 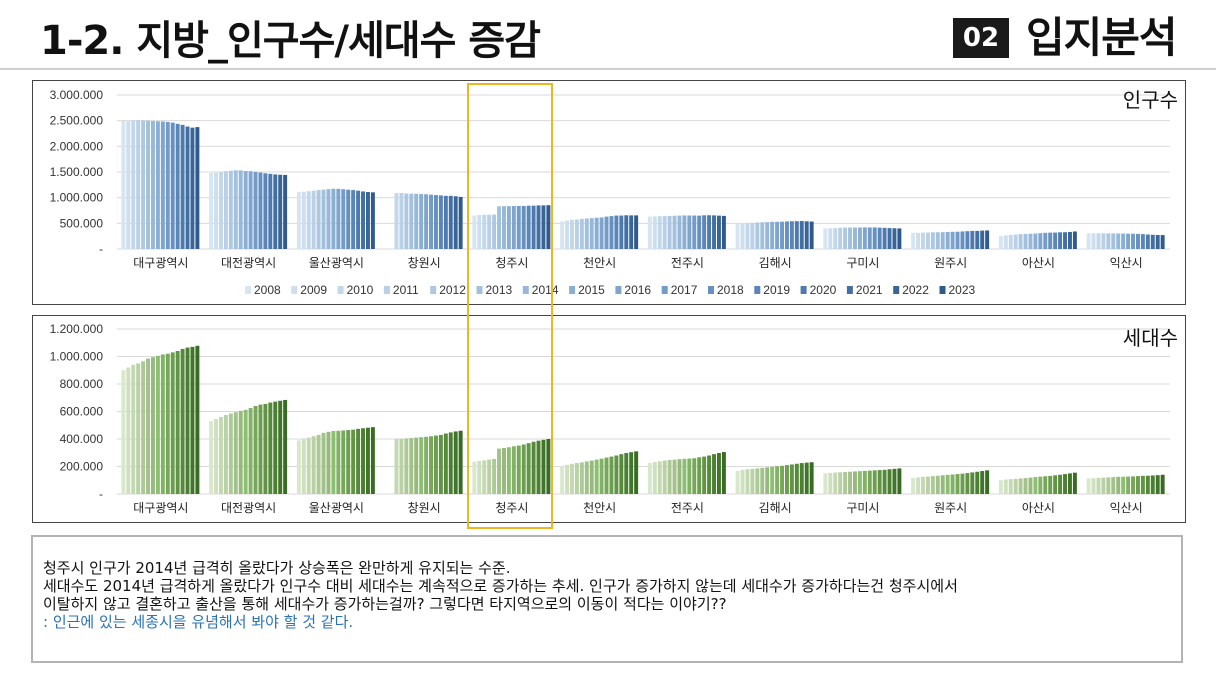 I want to click on y-tick-label: 200.000, so click(x=82, y=467).